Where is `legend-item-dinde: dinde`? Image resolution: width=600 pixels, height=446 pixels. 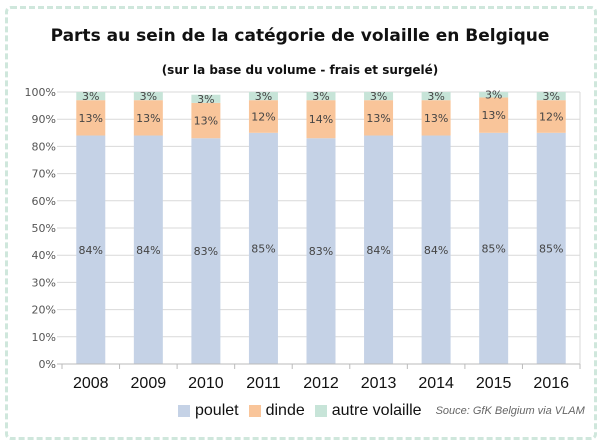
legend-item-dinde: dinde is located at coordinates (276, 411).